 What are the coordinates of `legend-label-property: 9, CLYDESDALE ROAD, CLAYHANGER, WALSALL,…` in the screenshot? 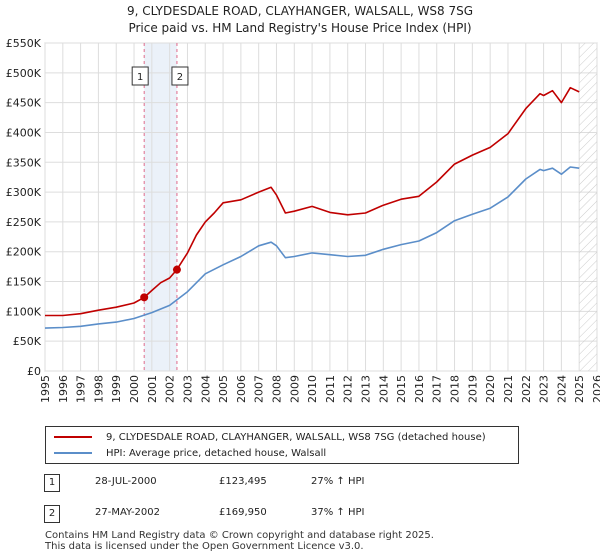 It's located at (296, 437).